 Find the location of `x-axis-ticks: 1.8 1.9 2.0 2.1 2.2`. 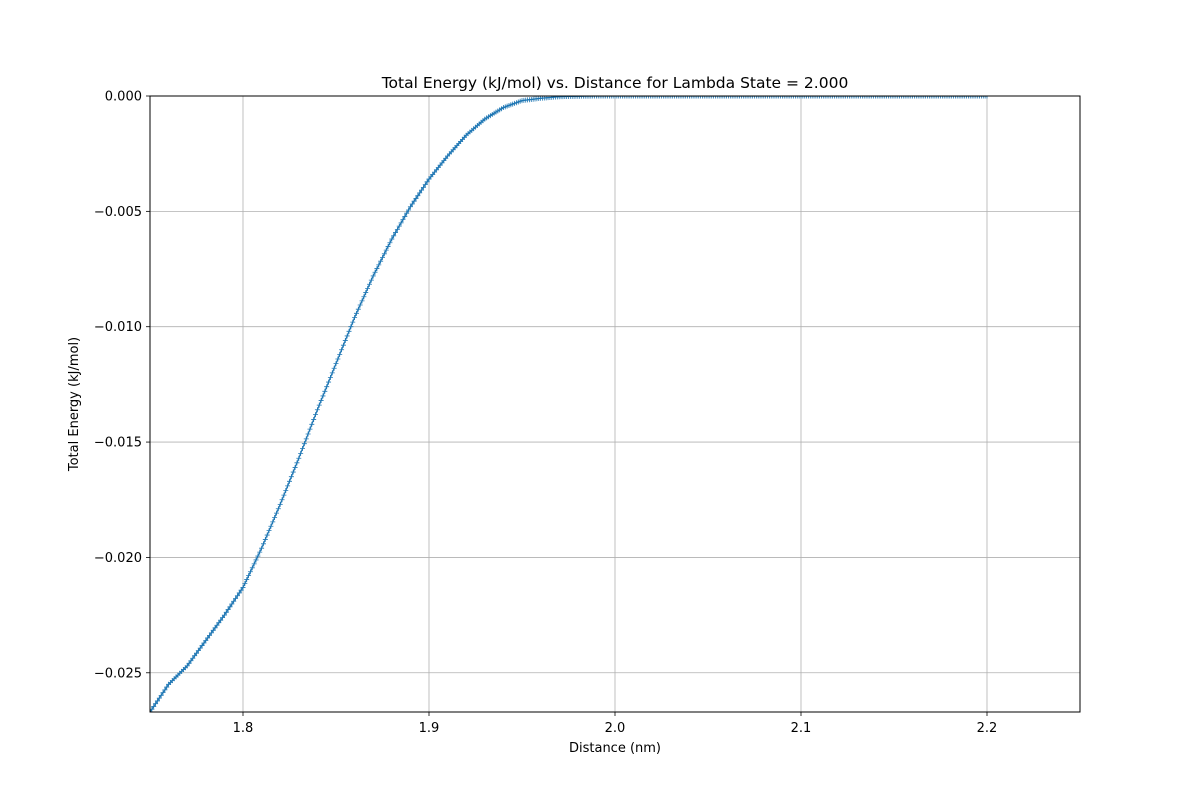

x-axis-ticks: 1.8 1.9 2.0 2.1 2.2 is located at coordinates (615, 724).